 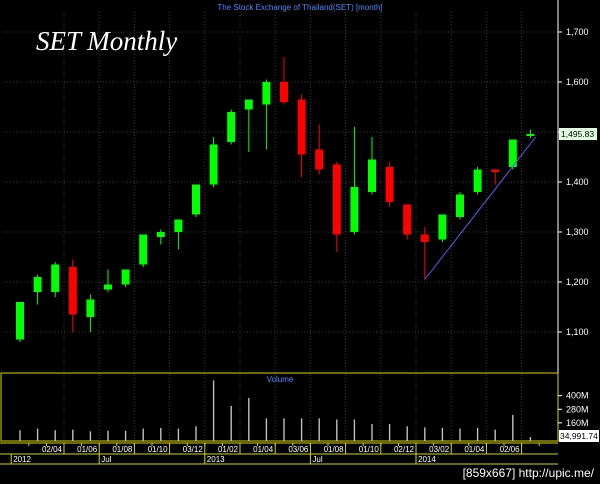 What do you see at coordinates (510, 449) in the screenshot?
I see `x-tick-label: 02/06` at bounding box center [510, 449].